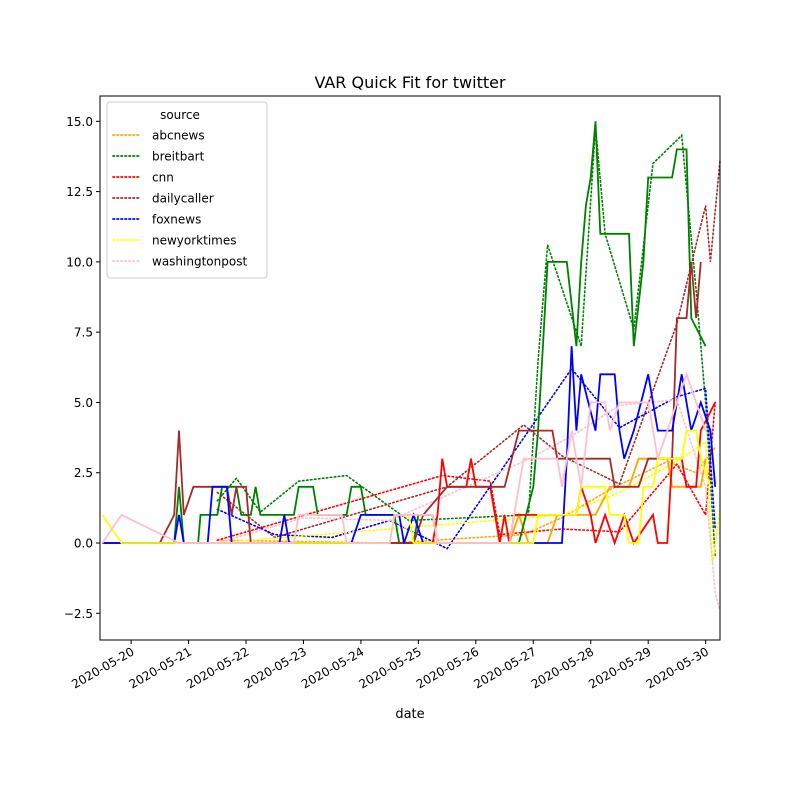 The height and width of the screenshot is (800, 800). Describe the element at coordinates (82, 368) in the screenshot. I see `y-axis: −2.5 0.0 2.5 5.0 7.5 10.0 12.5 15.0` at that location.